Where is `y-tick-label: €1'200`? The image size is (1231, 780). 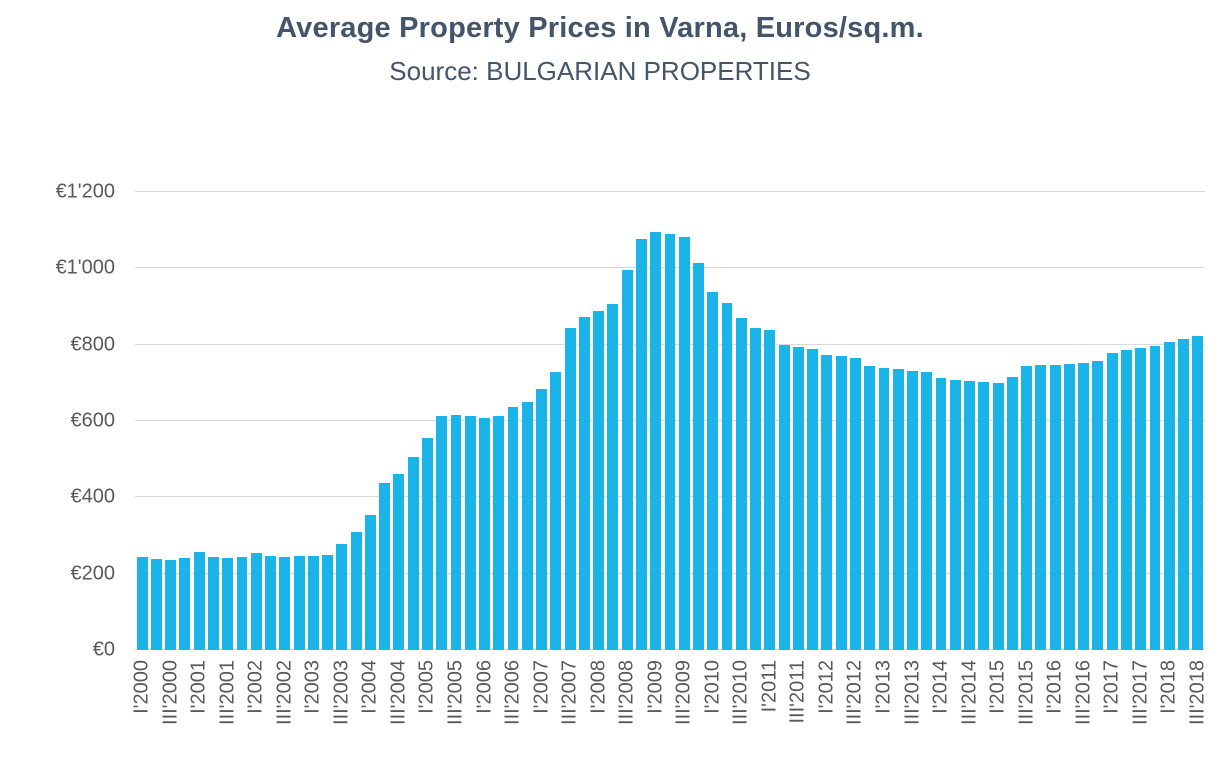
y-tick-label: €1'200 is located at coordinates (85, 191).